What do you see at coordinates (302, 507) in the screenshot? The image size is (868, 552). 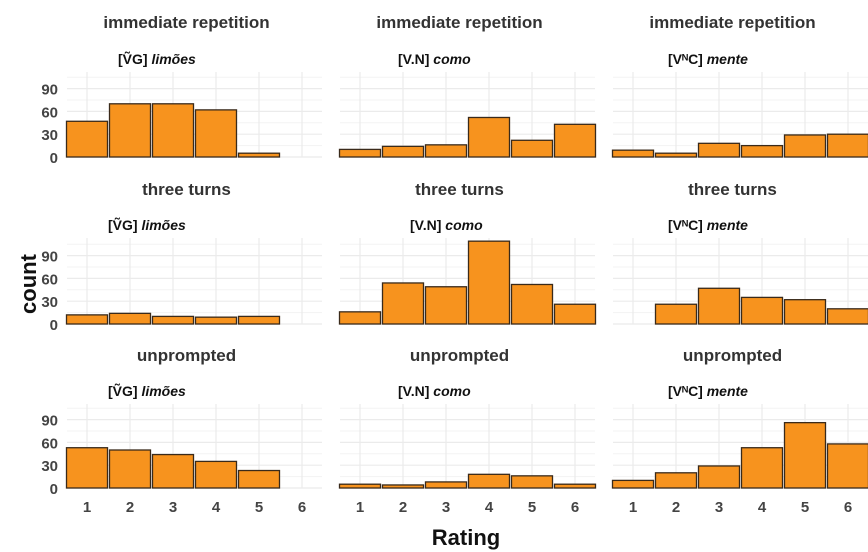 I see `x-tick-label: 6` at bounding box center [302, 507].